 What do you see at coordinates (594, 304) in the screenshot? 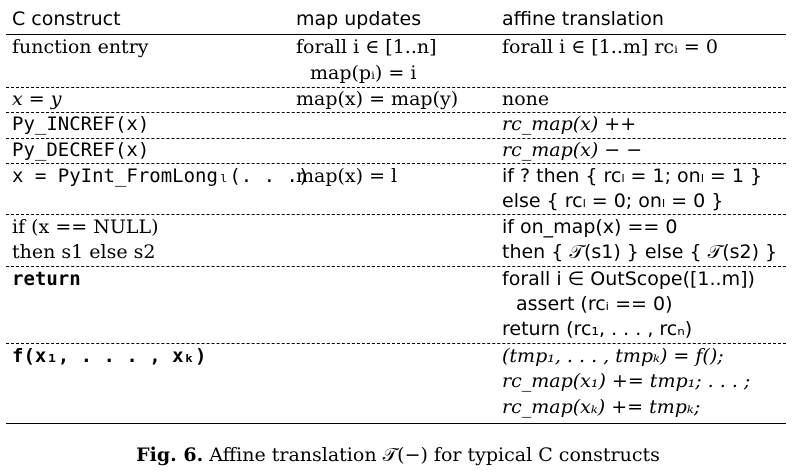
I see `row7-affine-b: assert (rcᵢ == 0)` at bounding box center [594, 304].